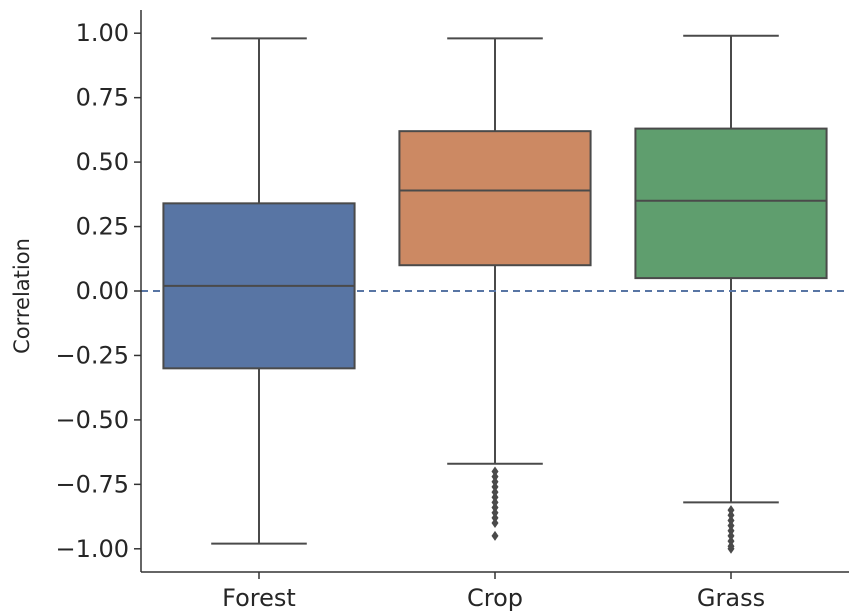 The width and height of the screenshot is (849, 613). Describe the element at coordinates (92, 549) in the screenshot. I see `y-tick-label: −1.00` at that location.